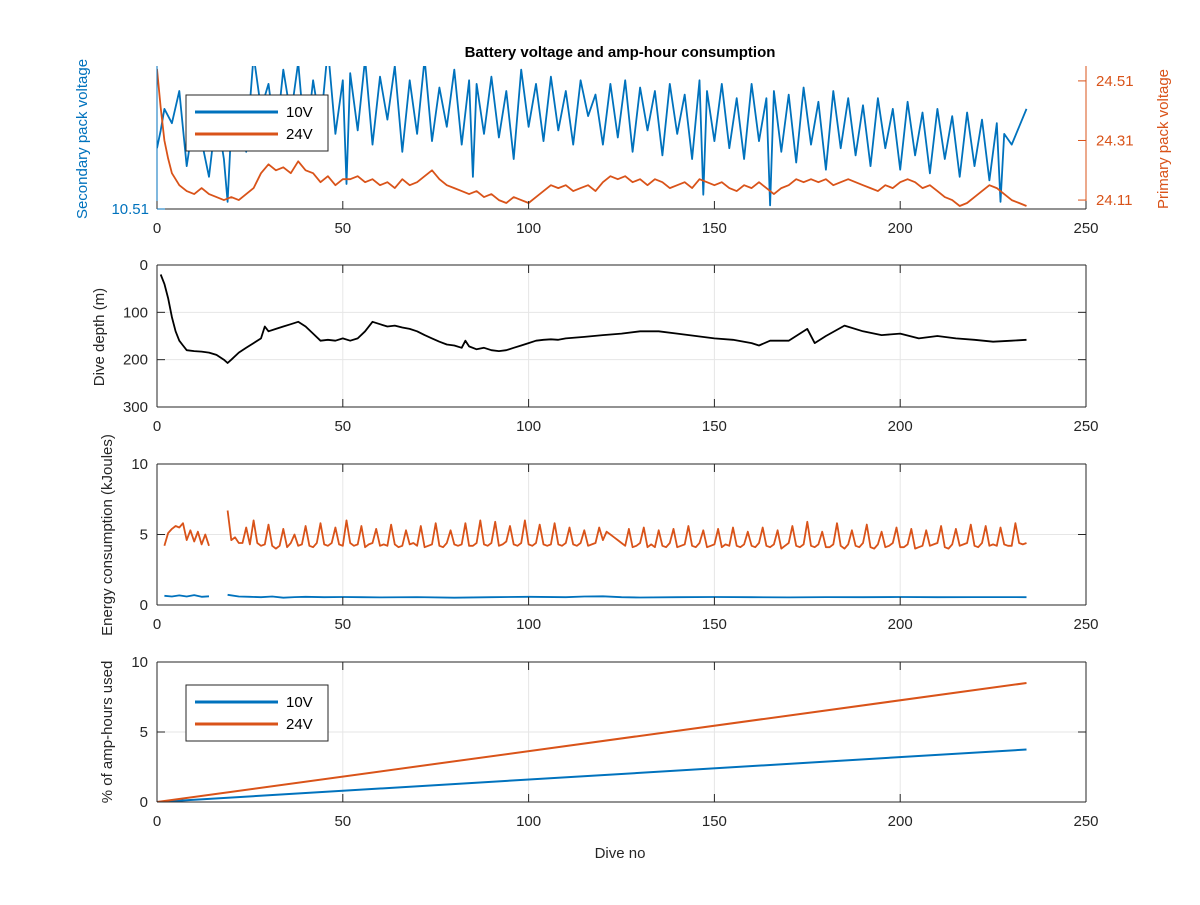 Image resolution: width=1200 pixels, height=905 pixels. Describe the element at coordinates (135, 312) in the screenshot. I see `y-tick-label: 100` at that location.